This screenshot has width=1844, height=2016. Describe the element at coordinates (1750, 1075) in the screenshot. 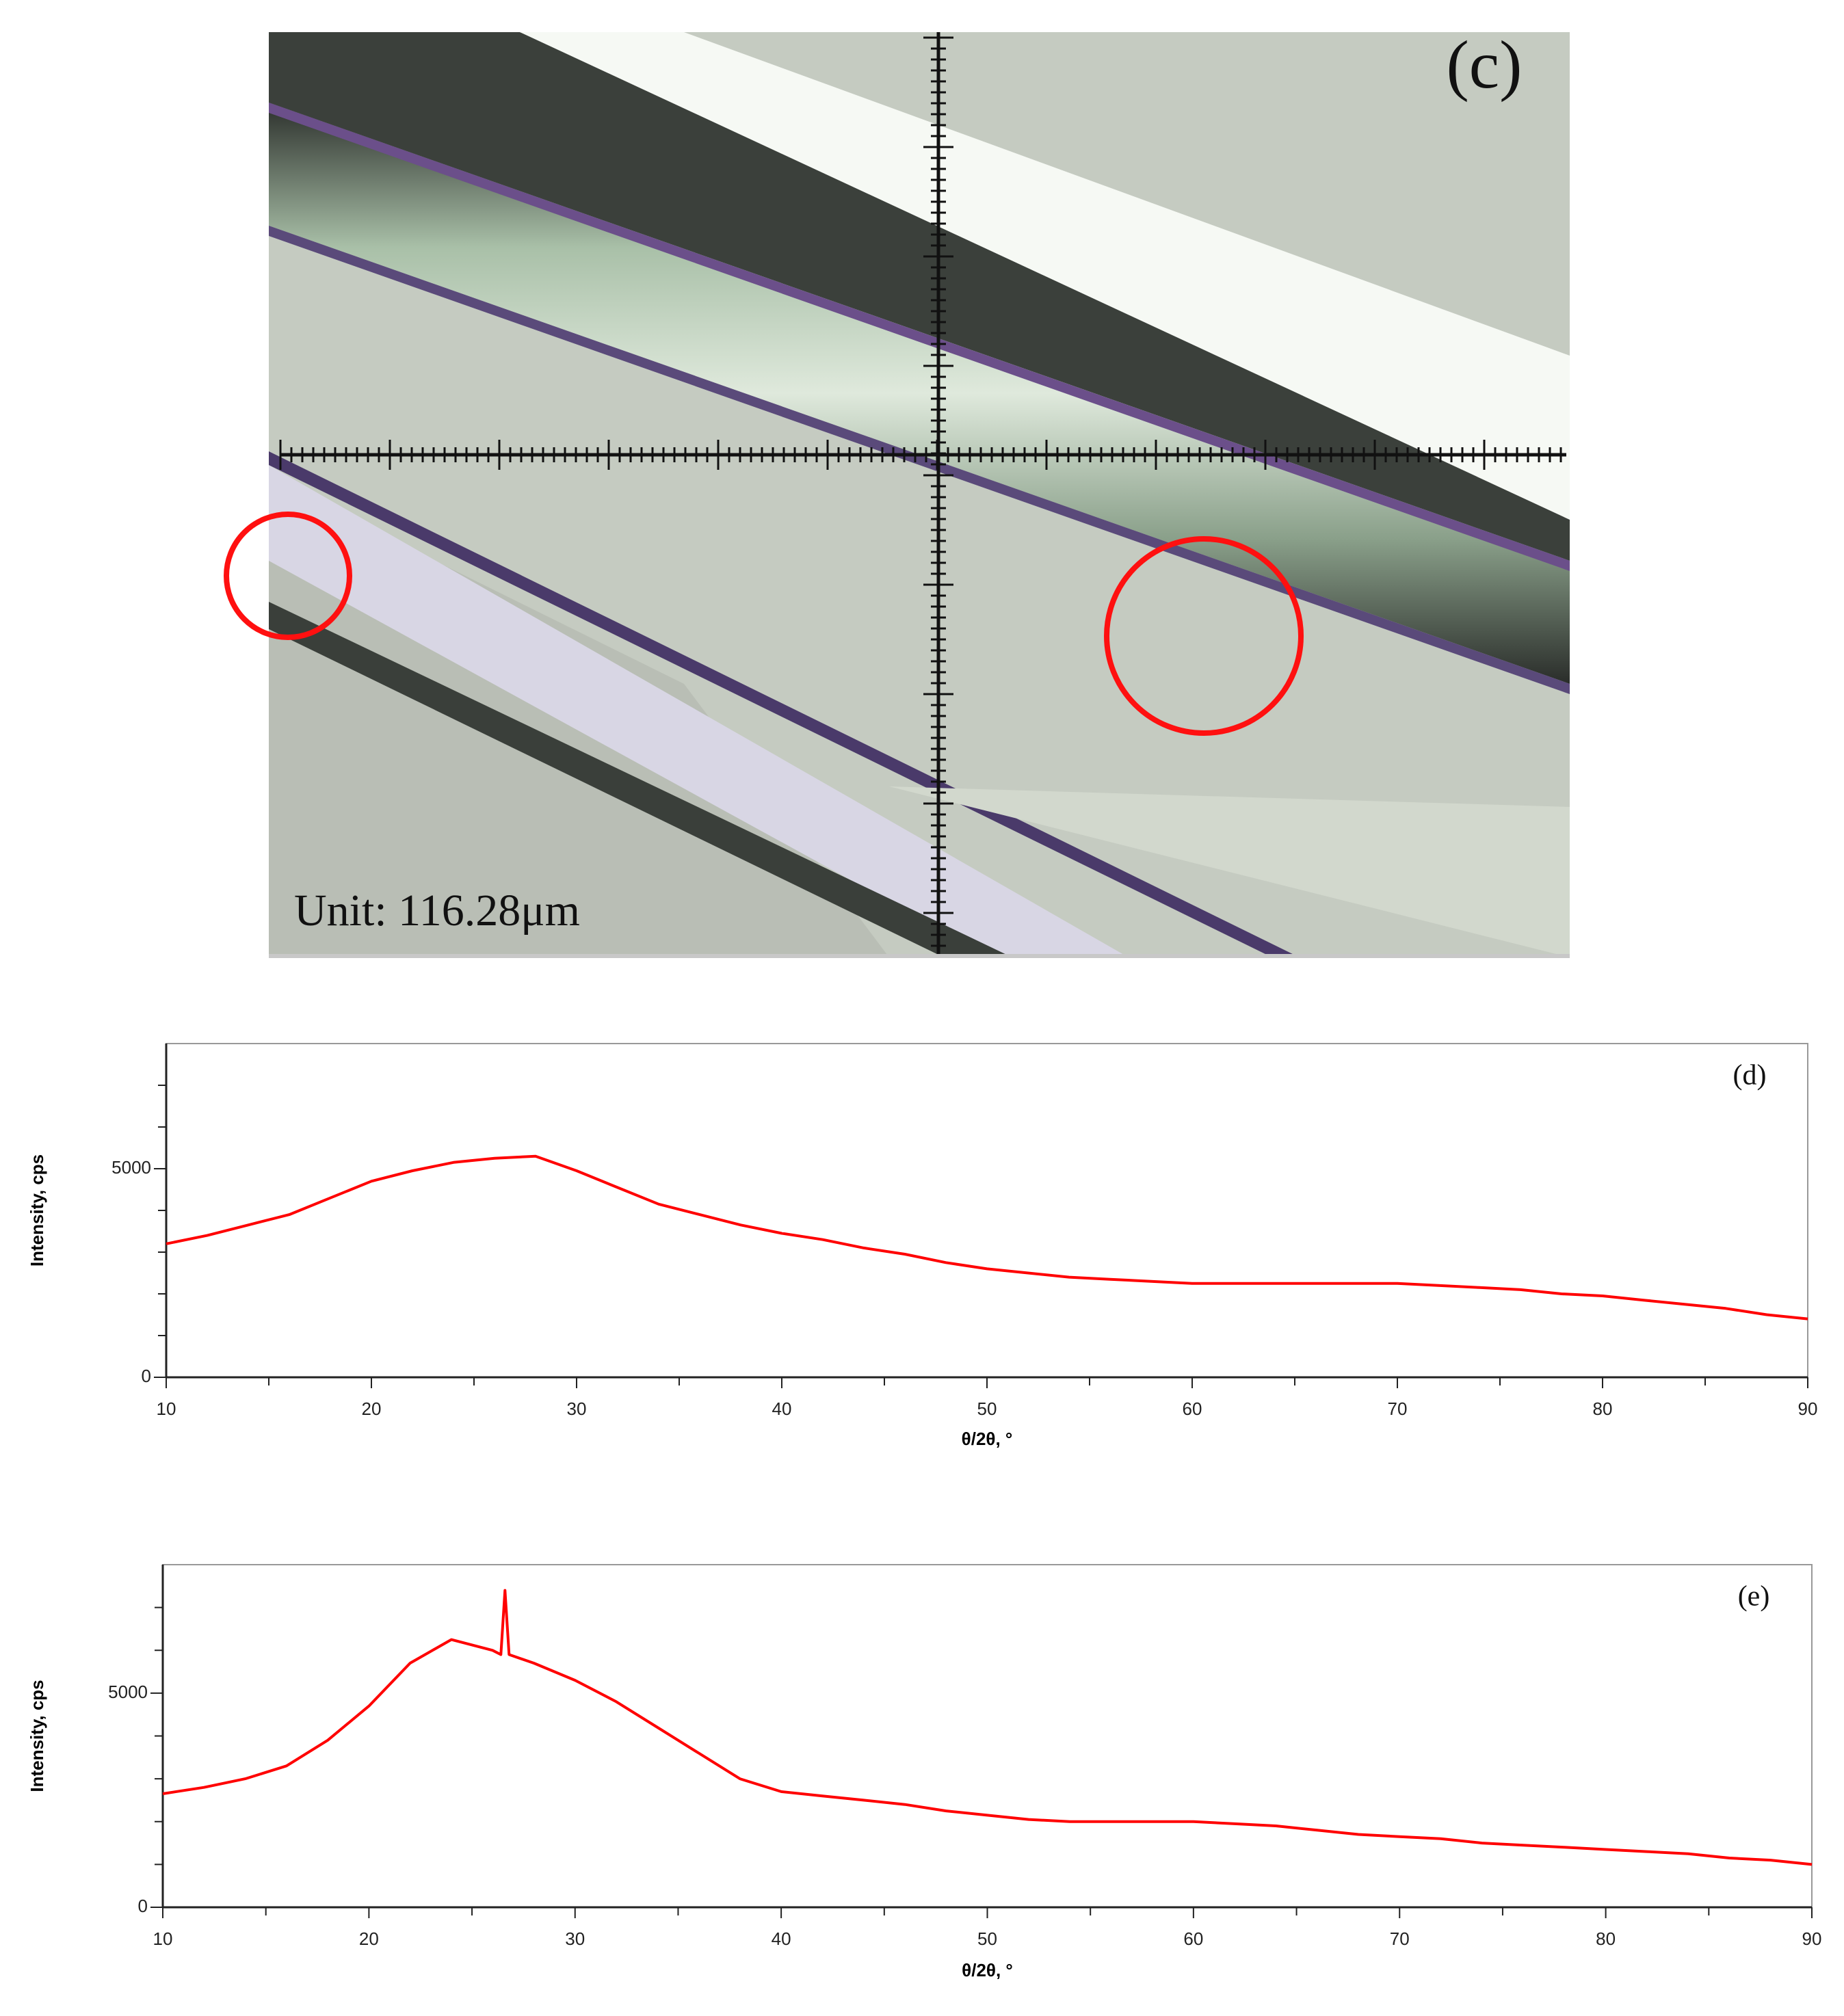

I see `panel-label: (d)` at that location.